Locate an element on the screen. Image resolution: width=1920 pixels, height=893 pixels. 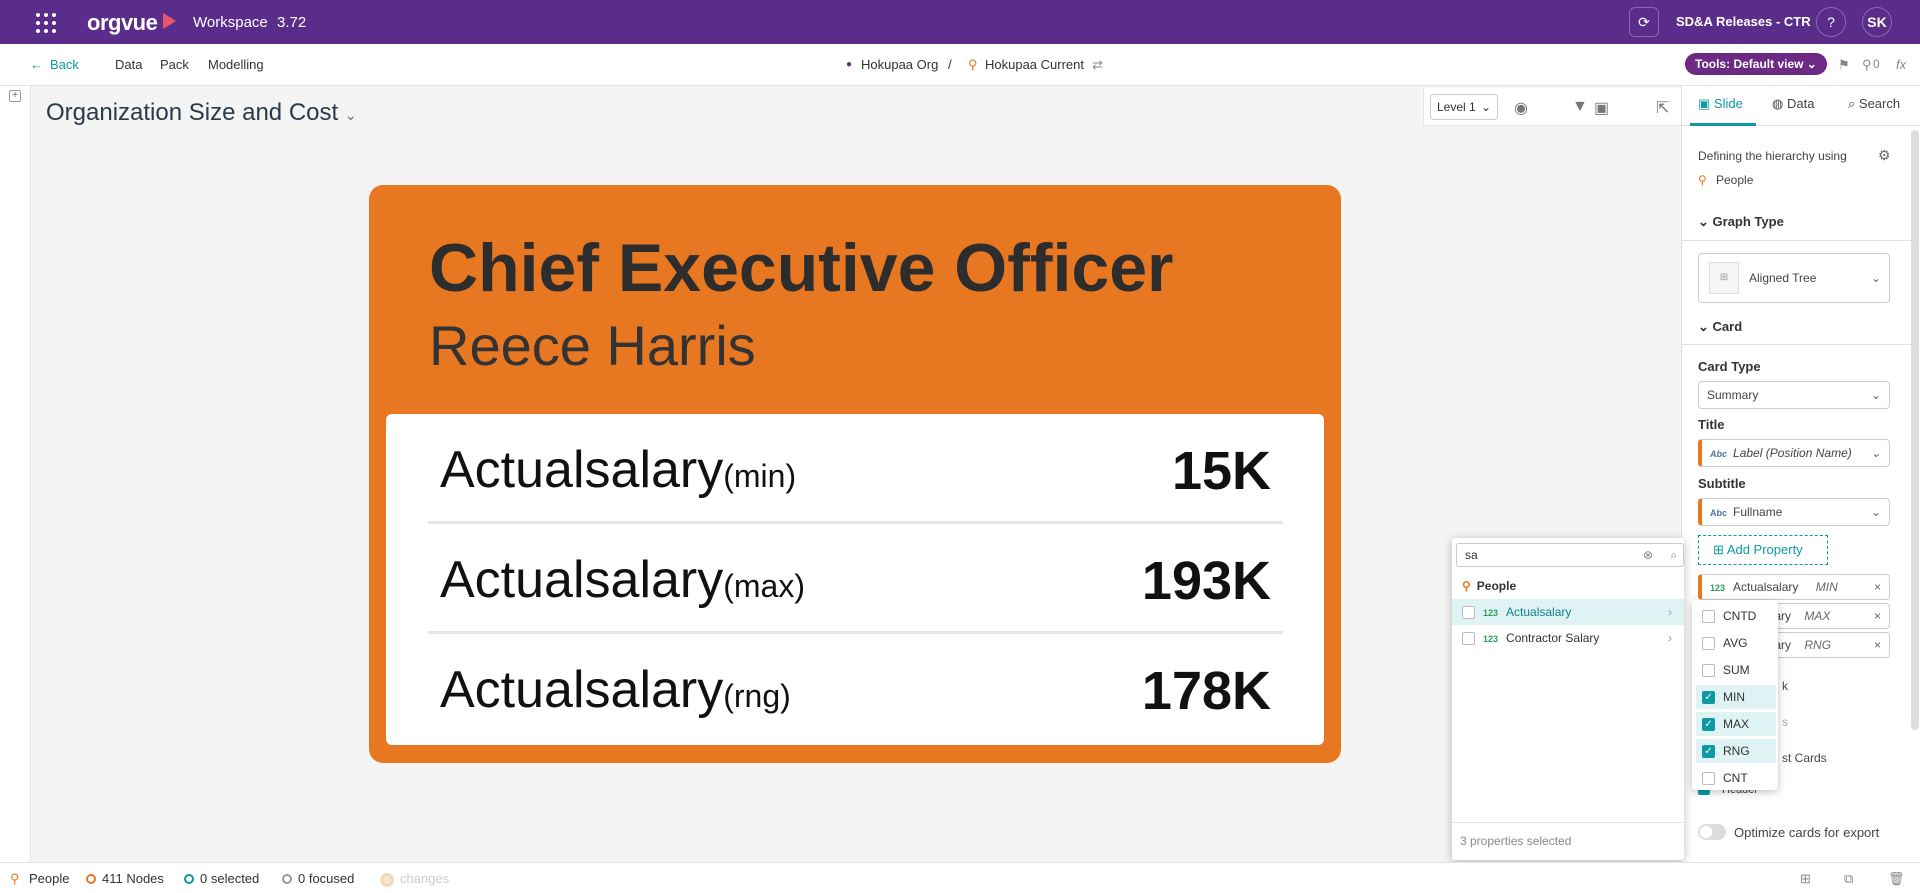
release-name: SD&A Releases - CTR is located at coordinates (1743, 21).